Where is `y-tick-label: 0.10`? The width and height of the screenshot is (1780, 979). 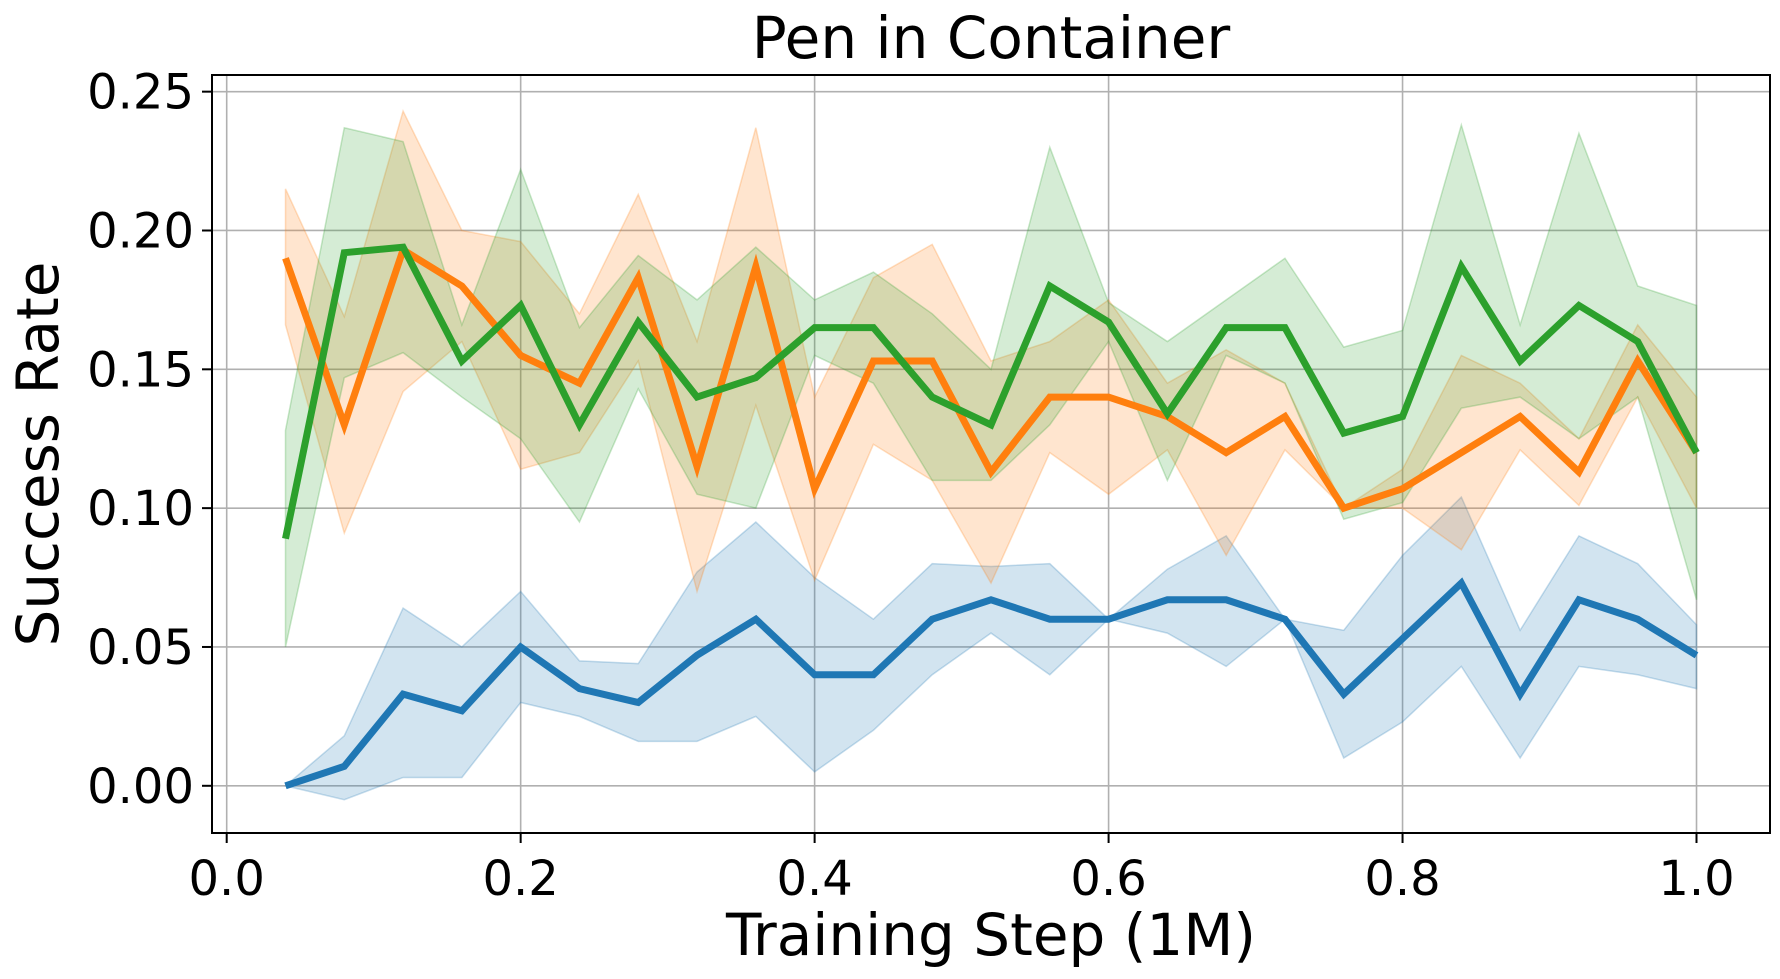 y-tick-label: 0.10 is located at coordinates (140, 509).